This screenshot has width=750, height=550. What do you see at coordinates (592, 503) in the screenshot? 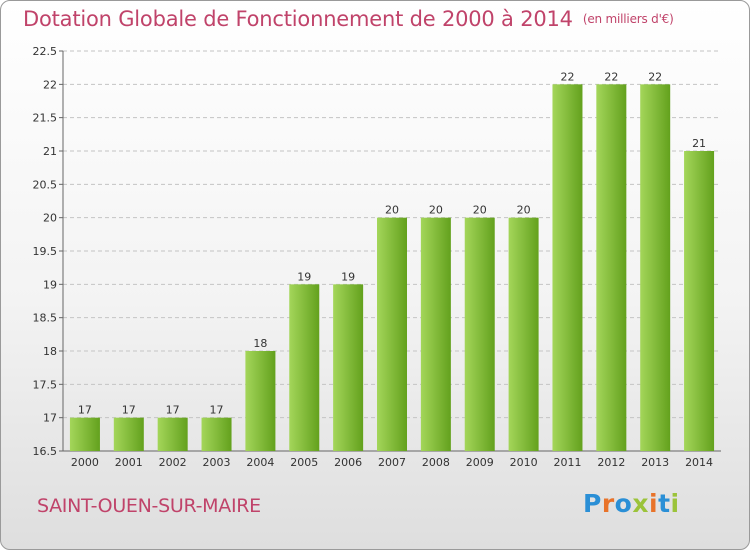
I see `logo-letter: P` at bounding box center [592, 503].